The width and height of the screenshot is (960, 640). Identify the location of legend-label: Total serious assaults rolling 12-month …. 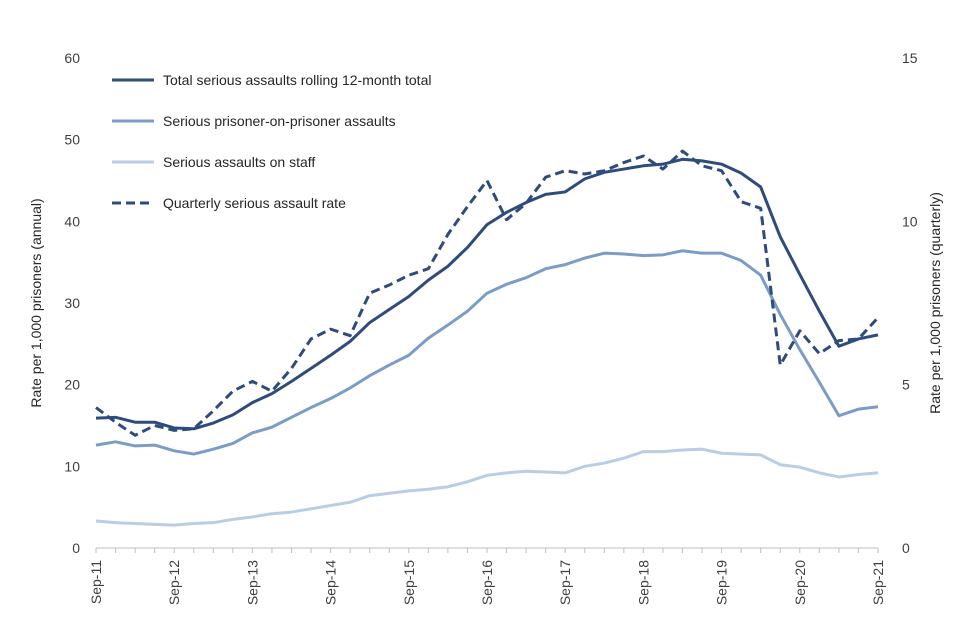
(297, 80).